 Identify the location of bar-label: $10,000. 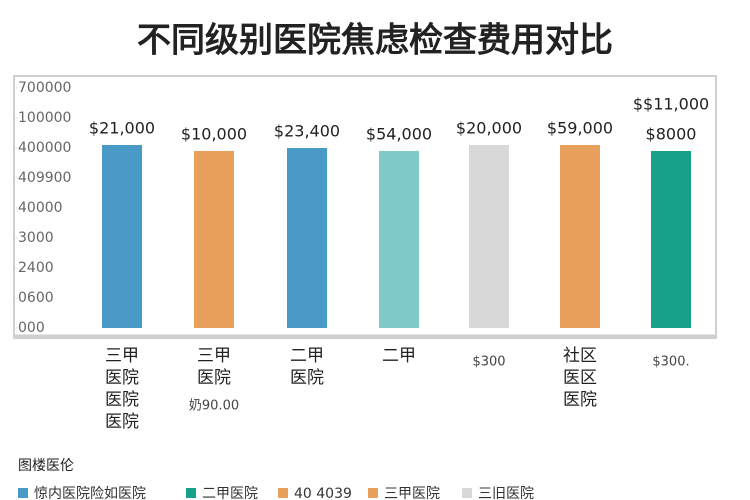
(214, 134).